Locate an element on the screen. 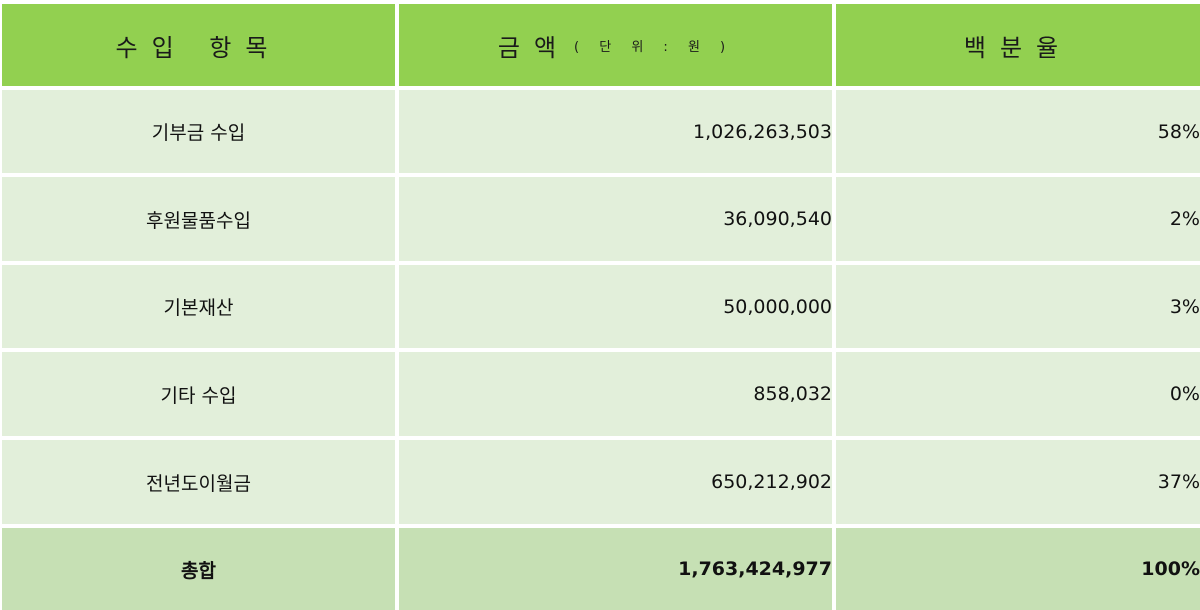 The height and width of the screenshot is (610, 1200). row-amount: 36,090,540 is located at coordinates (615, 219).